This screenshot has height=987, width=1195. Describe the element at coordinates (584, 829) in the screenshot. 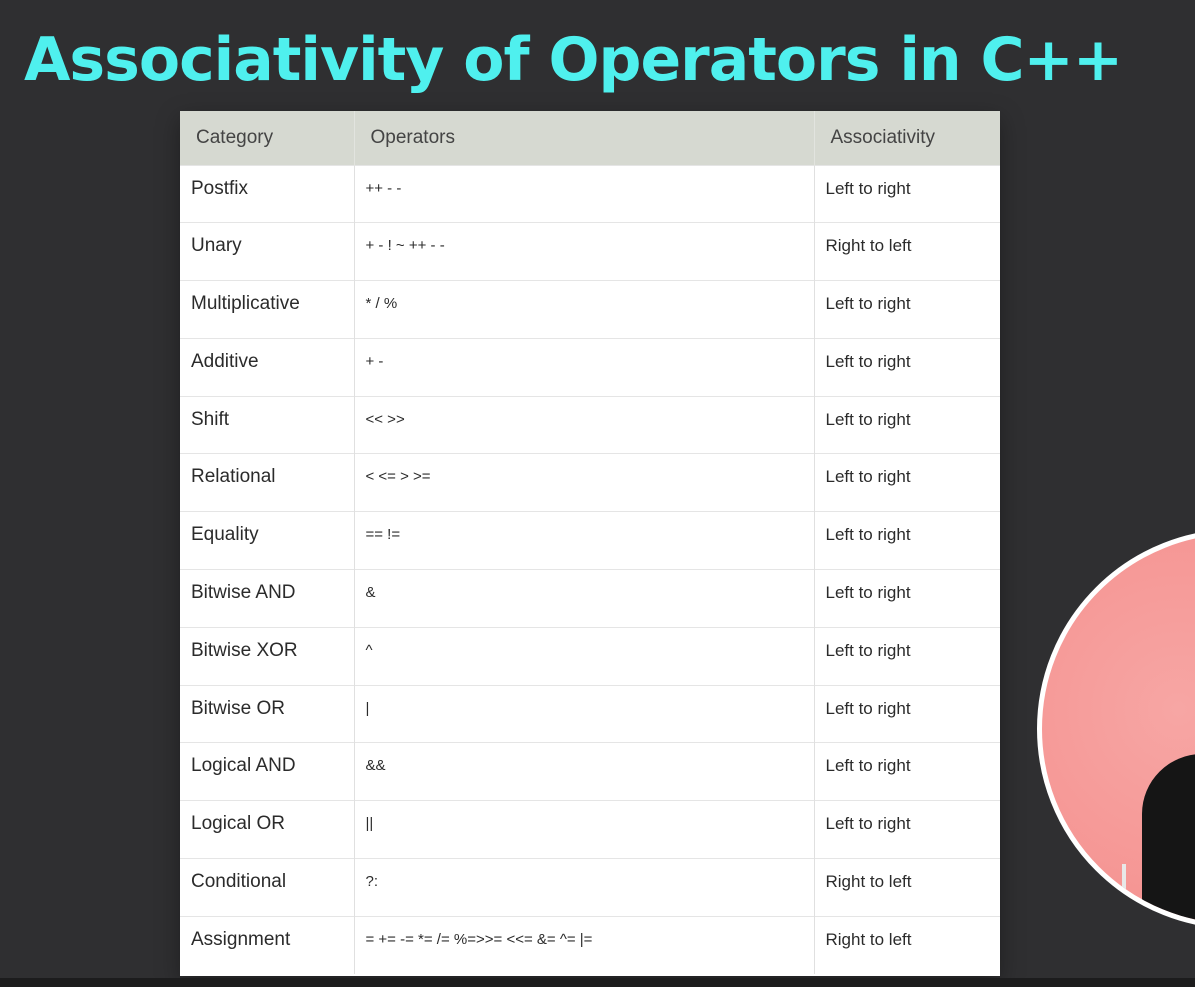

I see `operators-cell: ||` at that location.